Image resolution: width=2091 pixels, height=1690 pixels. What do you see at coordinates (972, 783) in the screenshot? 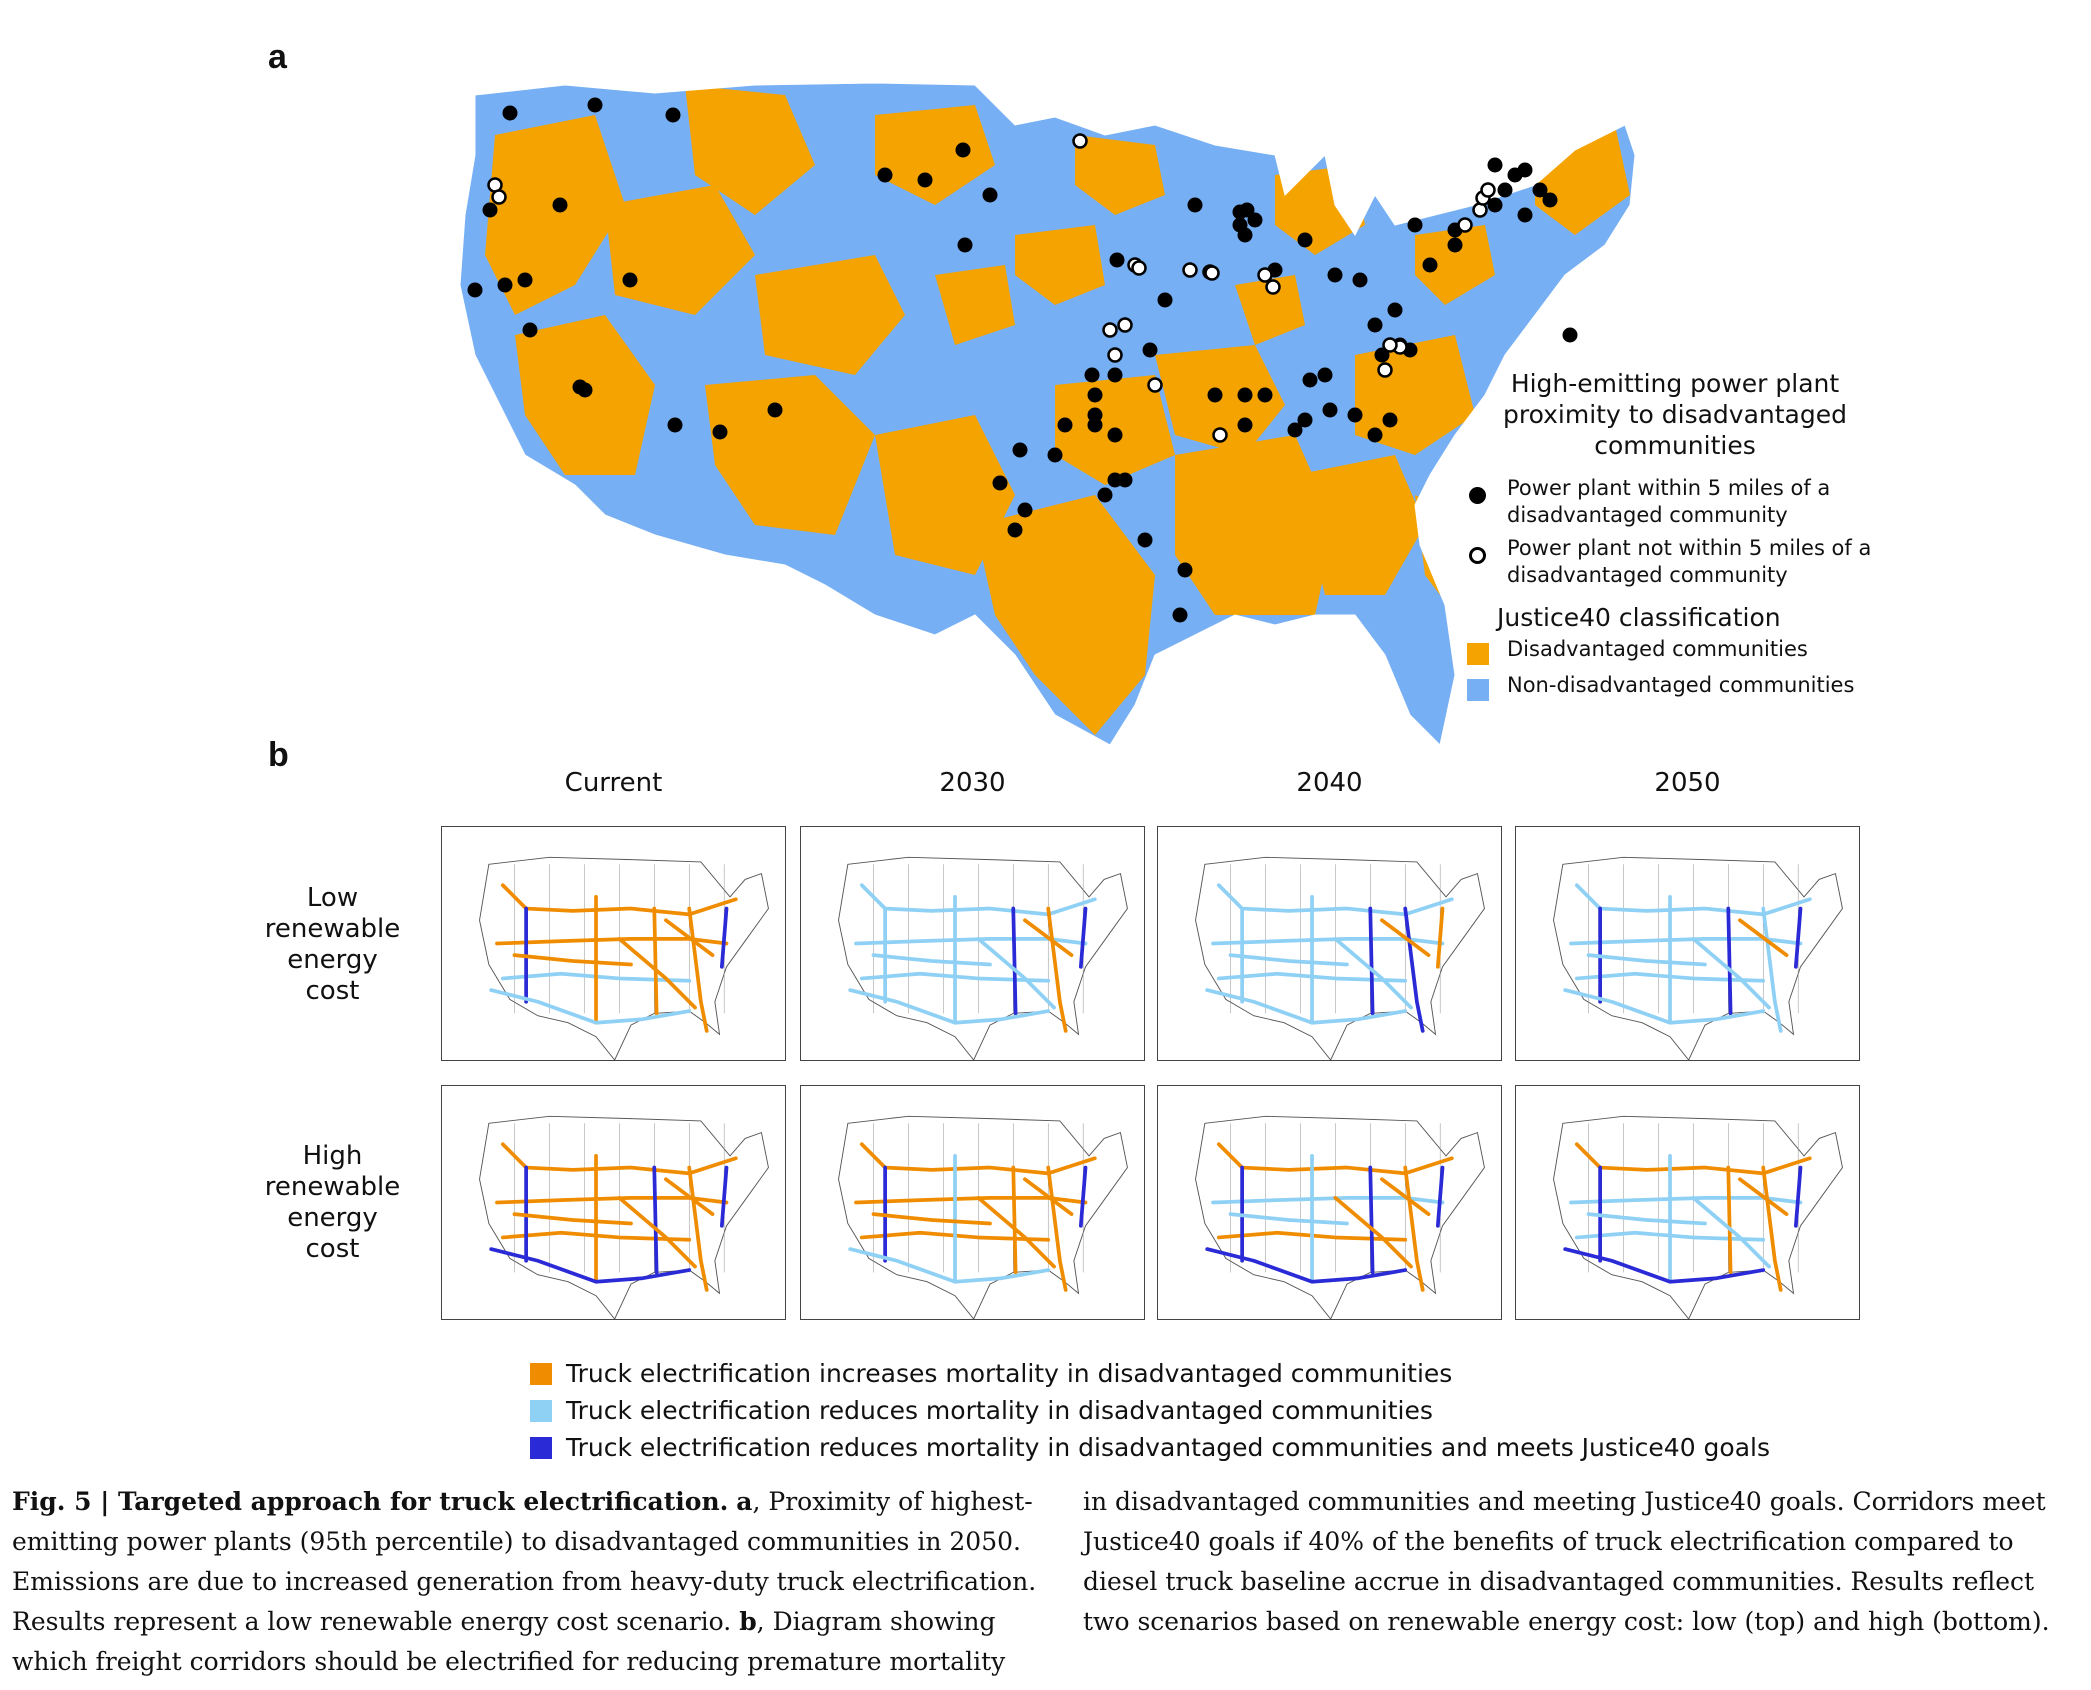
I see `column-header-2030: 2030` at bounding box center [972, 783].